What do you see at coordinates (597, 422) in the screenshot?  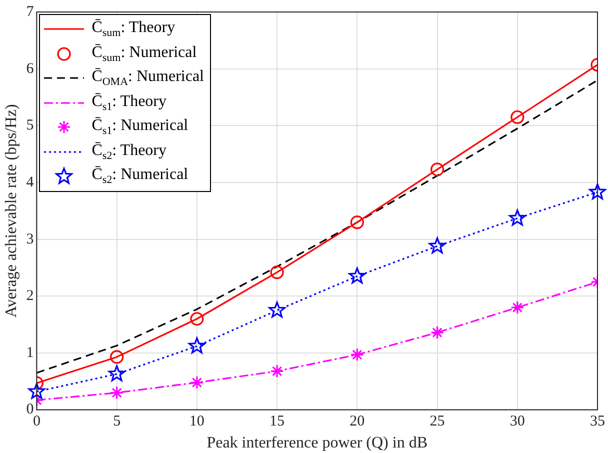 I see `x-tick-label: 35` at bounding box center [597, 422].